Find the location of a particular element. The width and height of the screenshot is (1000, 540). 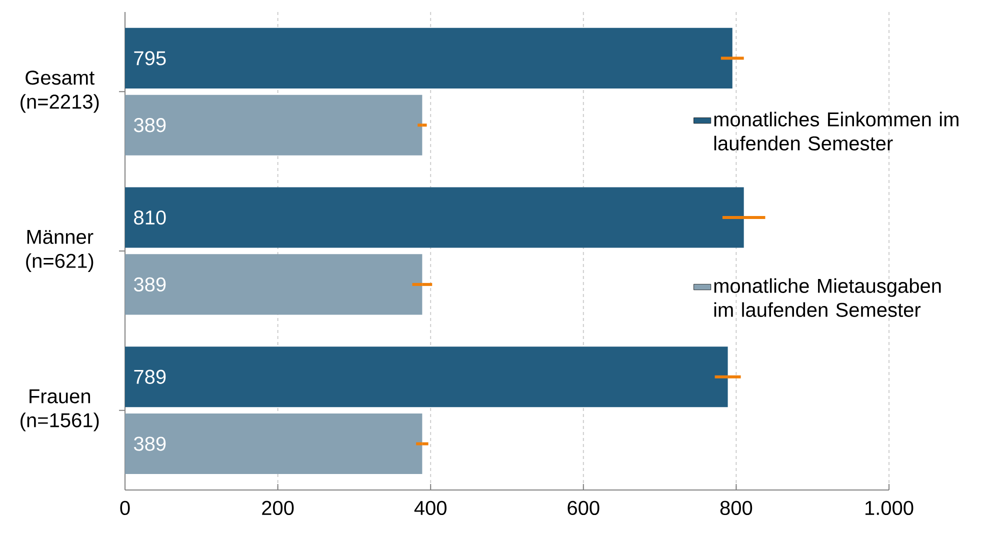

y-tick-label: Männer (n=621) is located at coordinates (60, 251).